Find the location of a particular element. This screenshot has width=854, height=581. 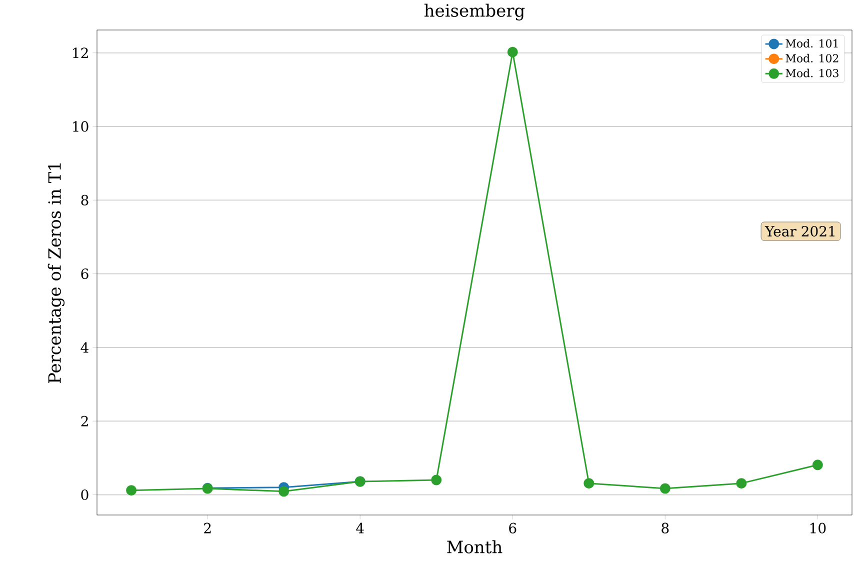

x-axis-title: Month is located at coordinates (474, 547).